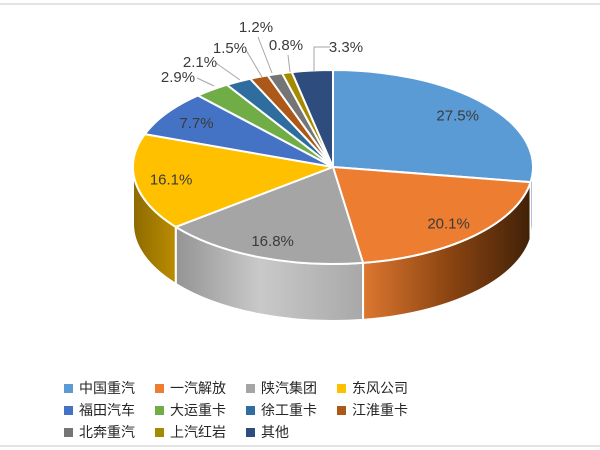 The image size is (600, 450). Describe the element at coordinates (289, 388) in the screenshot. I see `legend-label: 陕汽集团` at that location.